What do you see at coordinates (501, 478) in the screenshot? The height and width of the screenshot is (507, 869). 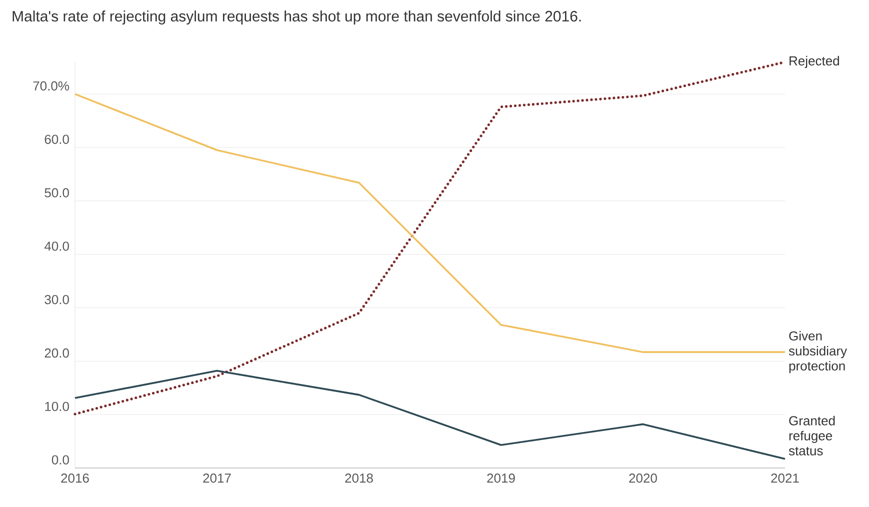 I see `x-tick-label: 2019` at bounding box center [501, 478].